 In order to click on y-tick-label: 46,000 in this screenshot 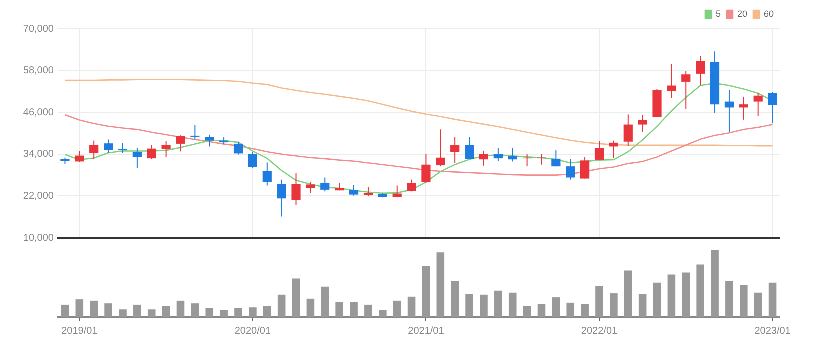, I will do `click(38, 112)`.